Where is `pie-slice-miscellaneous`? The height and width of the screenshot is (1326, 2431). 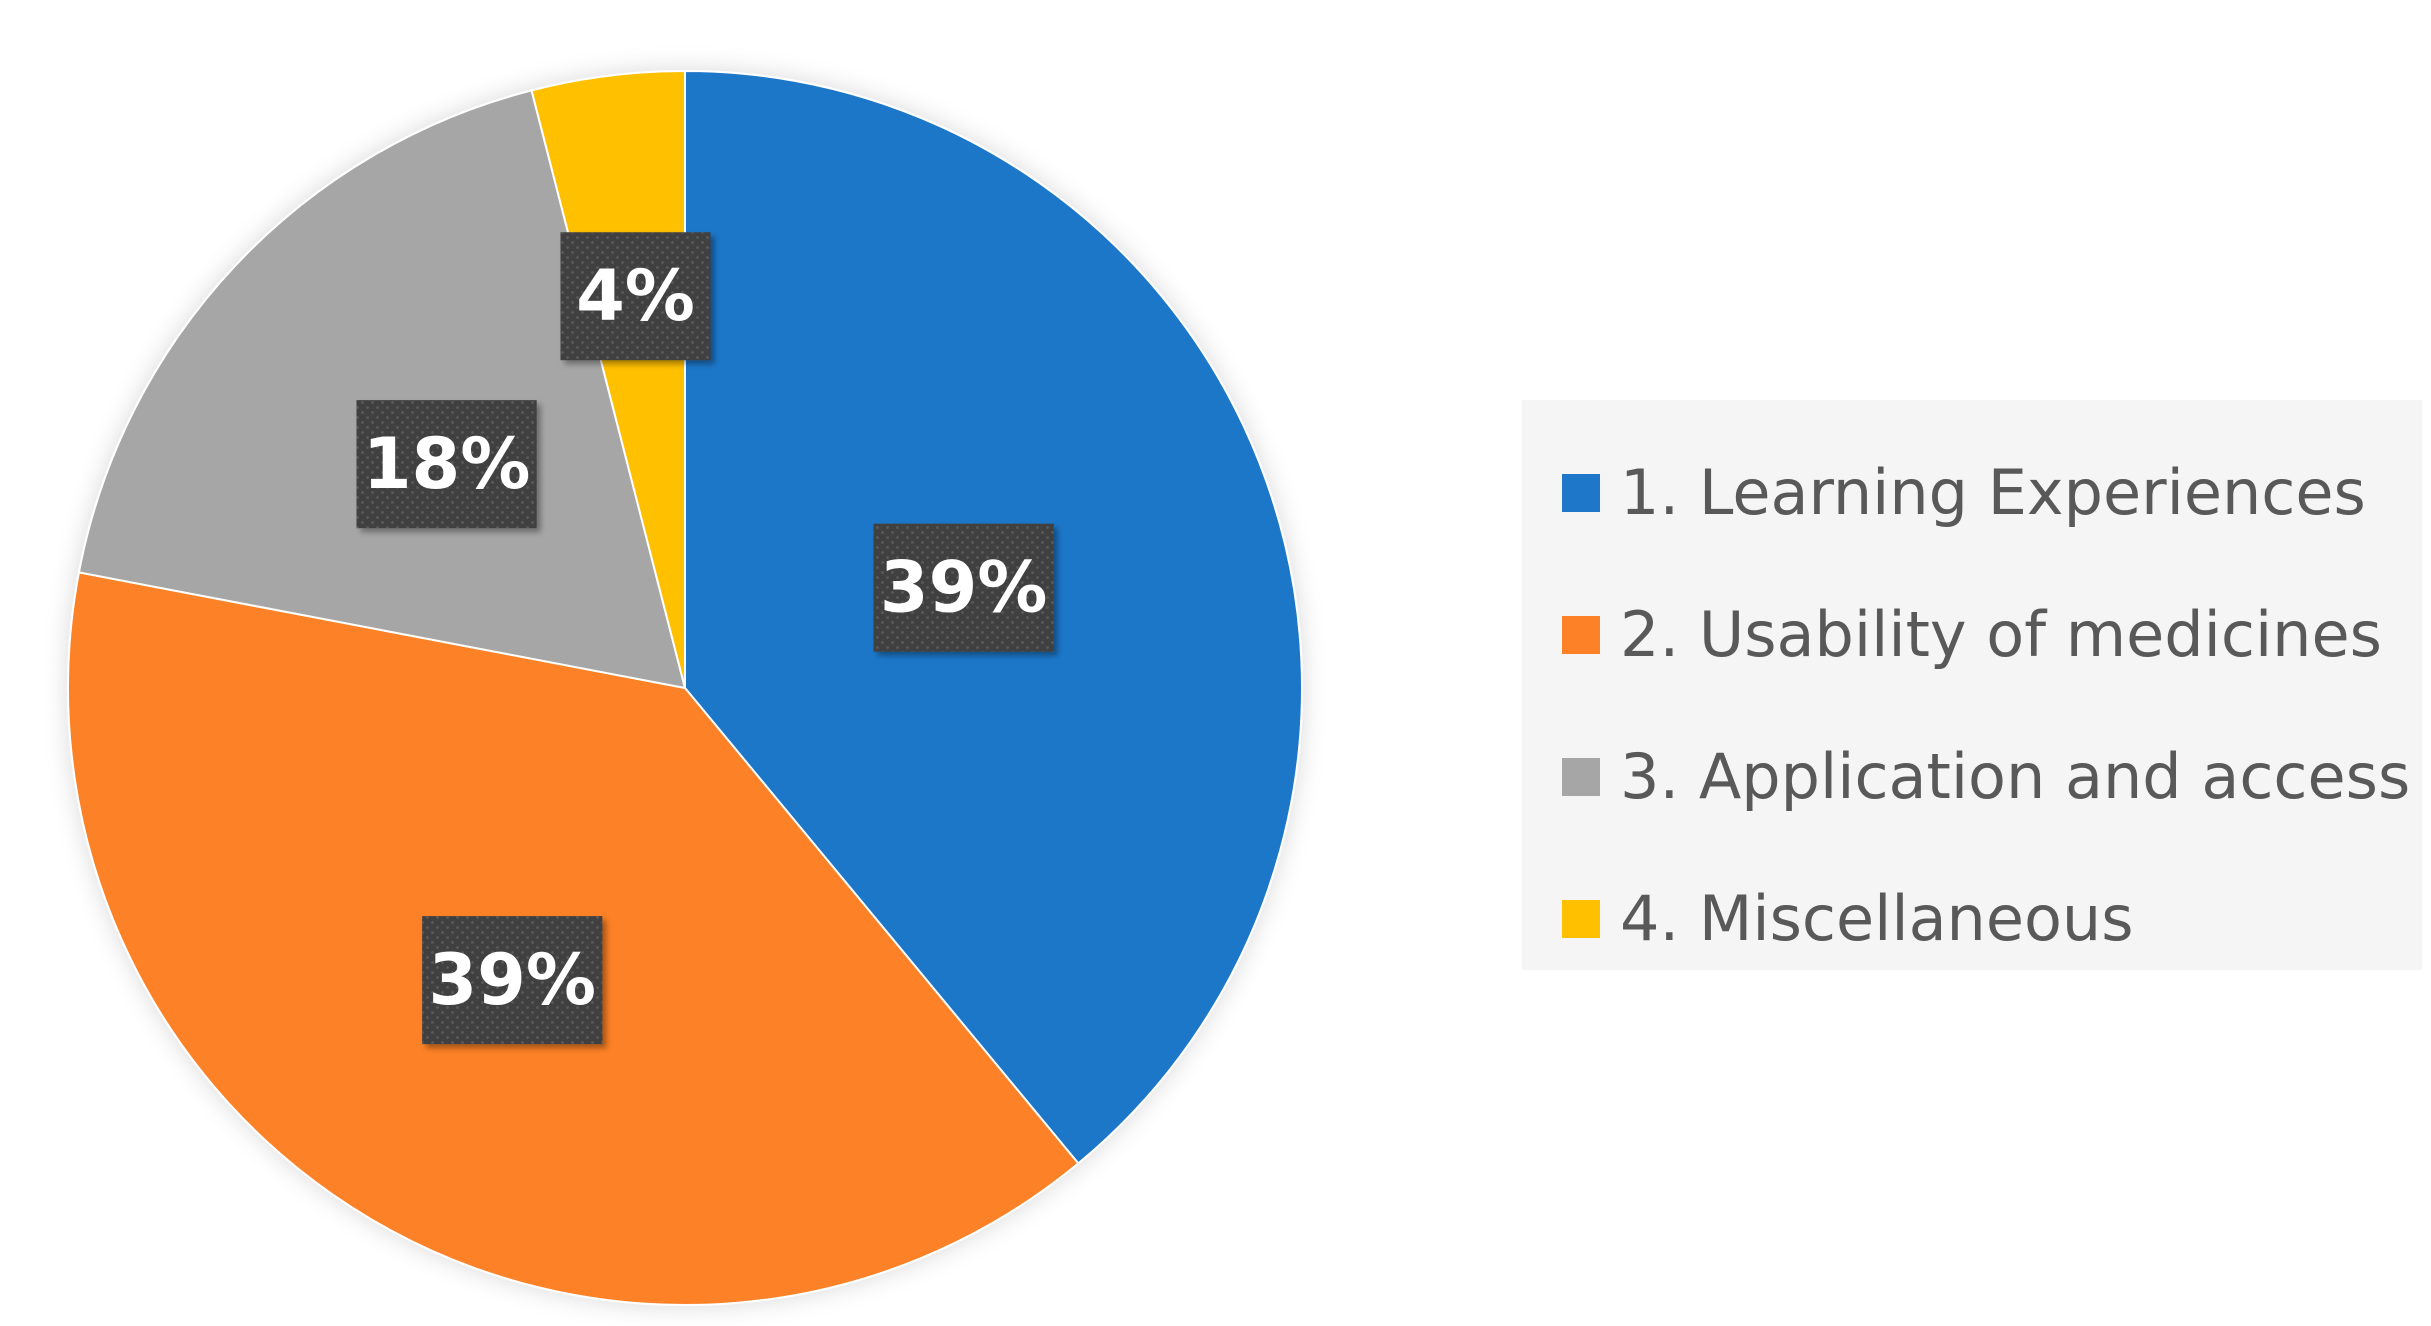 pie-slice-miscellaneous is located at coordinates (608, 379).